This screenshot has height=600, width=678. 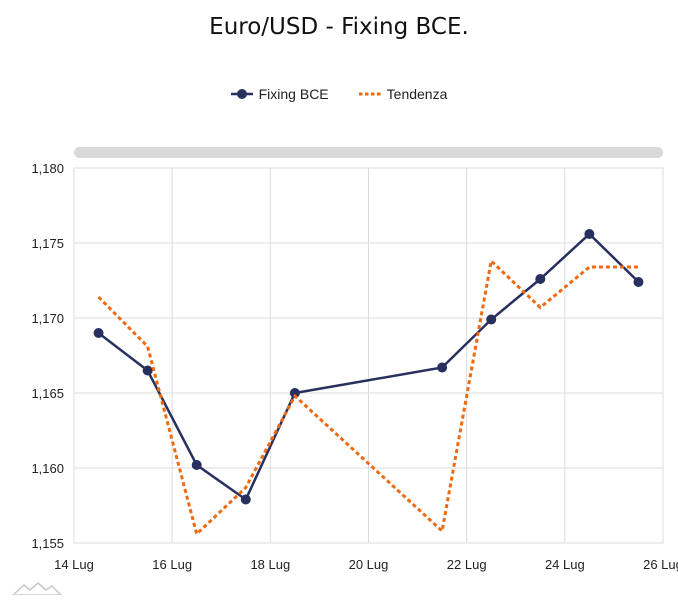 I want to click on x-tick-label: 24 Lug, so click(x=565, y=564).